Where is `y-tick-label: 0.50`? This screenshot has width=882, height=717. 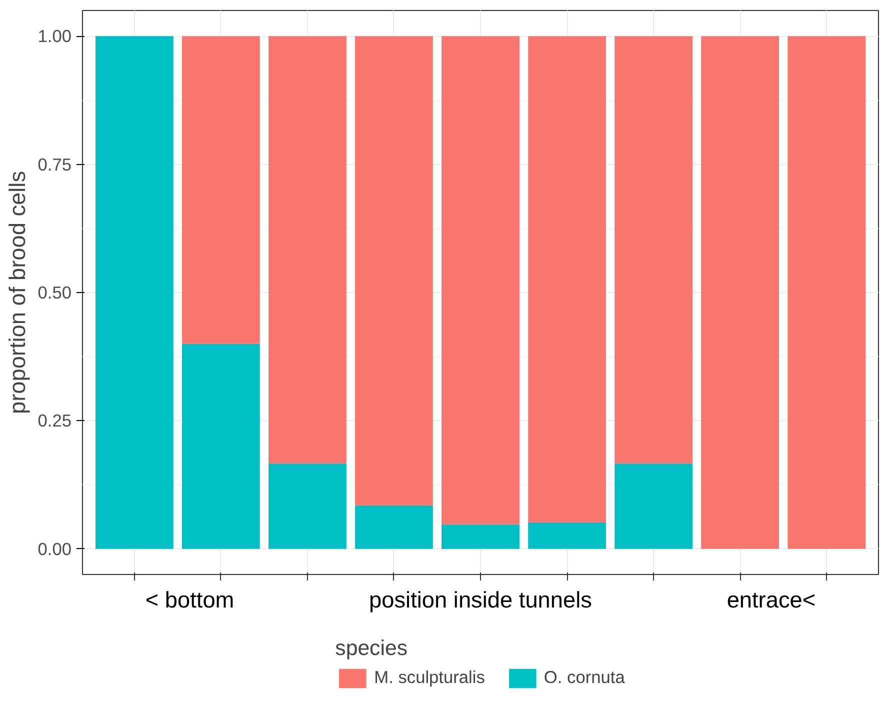
y-tick-label: 0.50 is located at coordinates (55, 292).